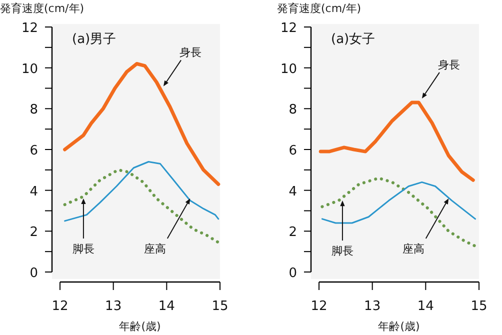 The width and height of the screenshot is (502, 335). What do you see at coordinates (94, 39) in the screenshot?
I see `chart-title: (a)男子` at bounding box center [94, 39].